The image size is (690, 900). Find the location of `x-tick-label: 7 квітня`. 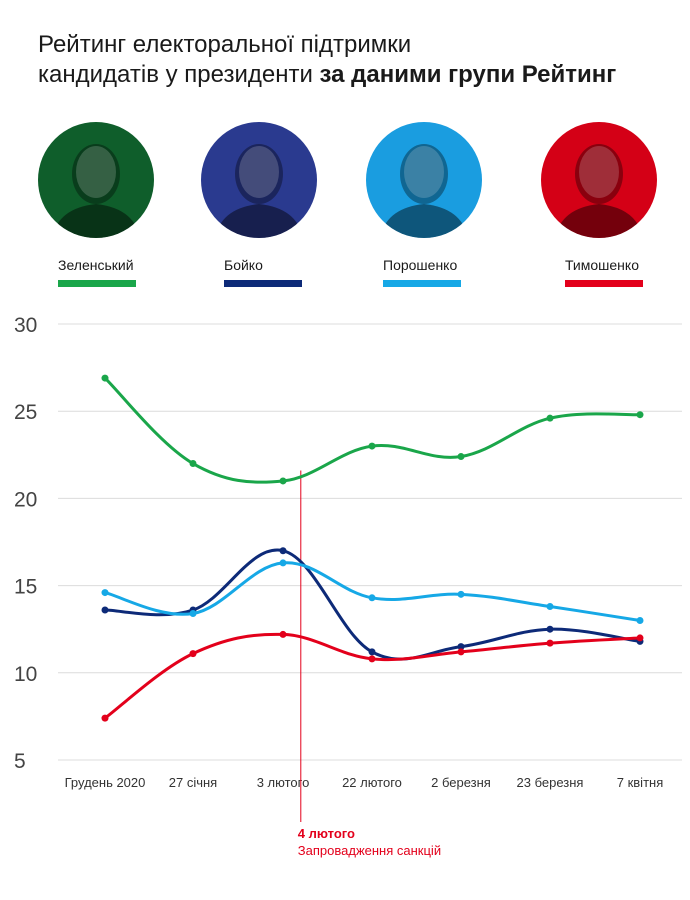

x-tick-label: 7 квітня is located at coordinates (640, 782).